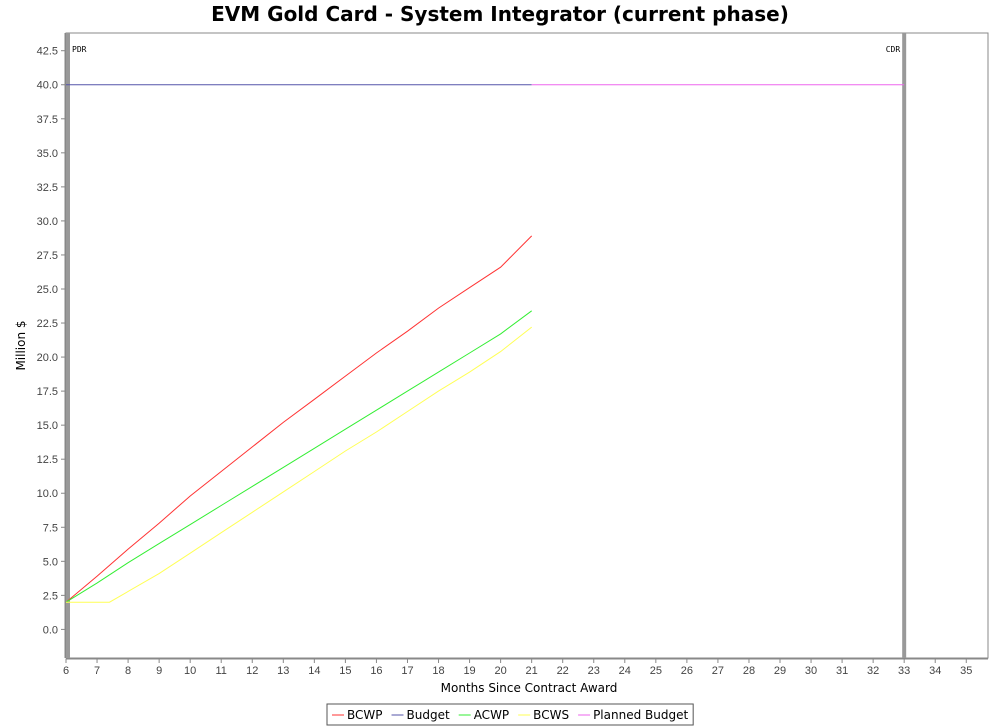 The width and height of the screenshot is (1000, 727). What do you see at coordinates (252, 671) in the screenshot?
I see `x-tick-label: 12` at bounding box center [252, 671].